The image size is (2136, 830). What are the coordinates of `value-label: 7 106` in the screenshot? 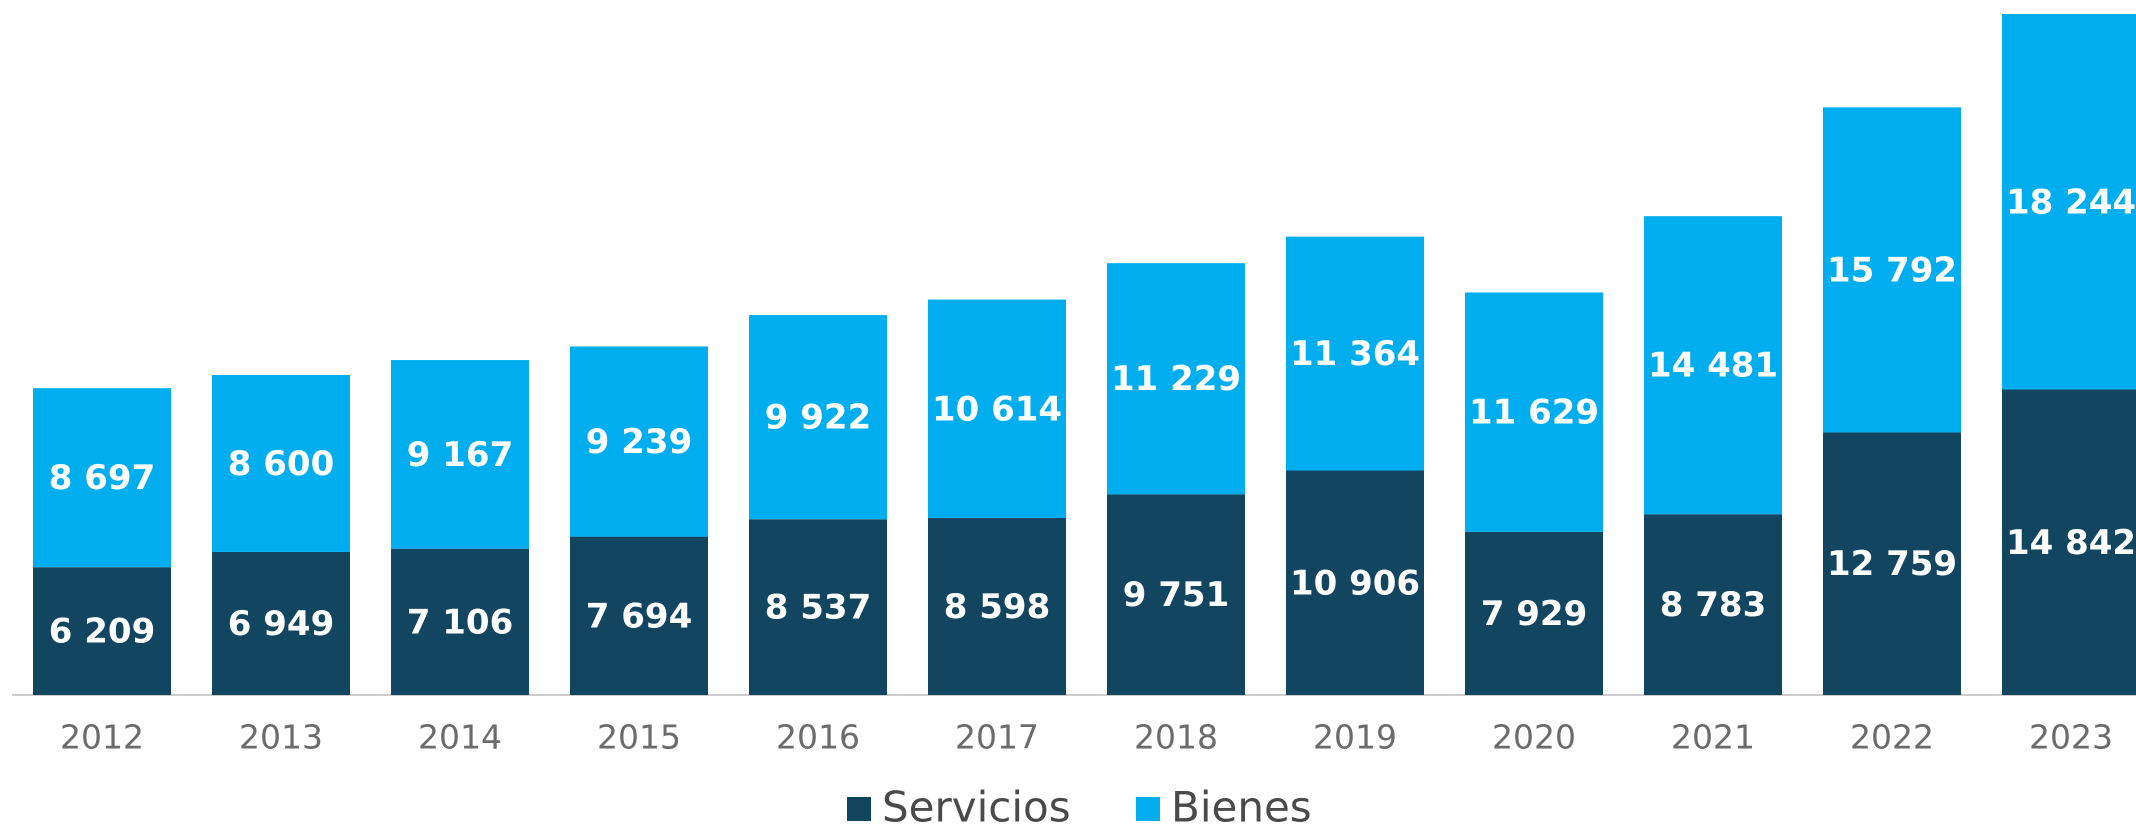 It's located at (460, 622).